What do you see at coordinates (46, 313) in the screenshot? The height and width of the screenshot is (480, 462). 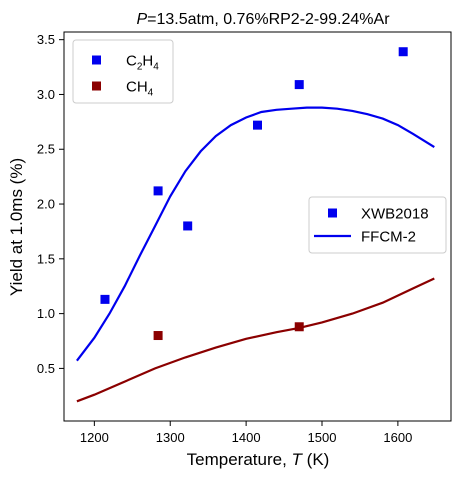 I see `y-tick-label: 1.0` at bounding box center [46, 313].